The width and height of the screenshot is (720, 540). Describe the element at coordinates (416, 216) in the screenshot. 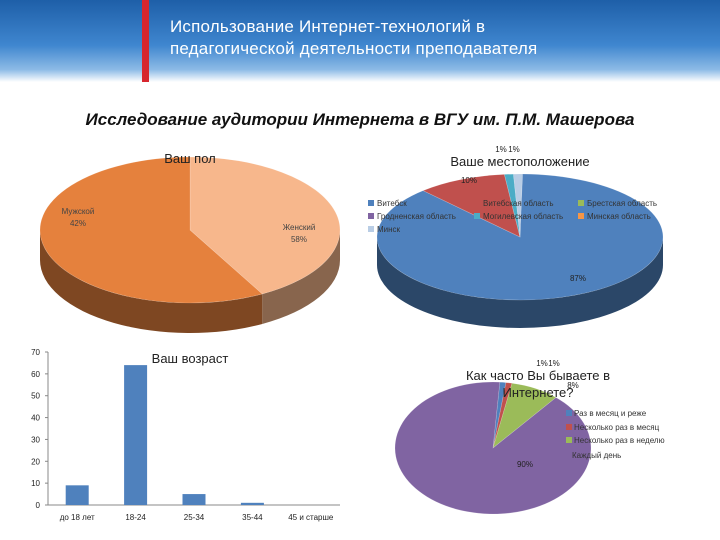

I see `location-legend-label-3: Гродненская область` at that location.